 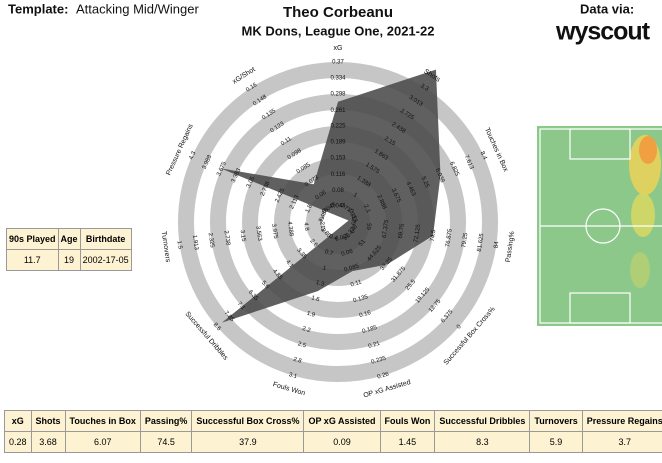 I want to click on stats-header-cell: xG, so click(x=18, y=421).